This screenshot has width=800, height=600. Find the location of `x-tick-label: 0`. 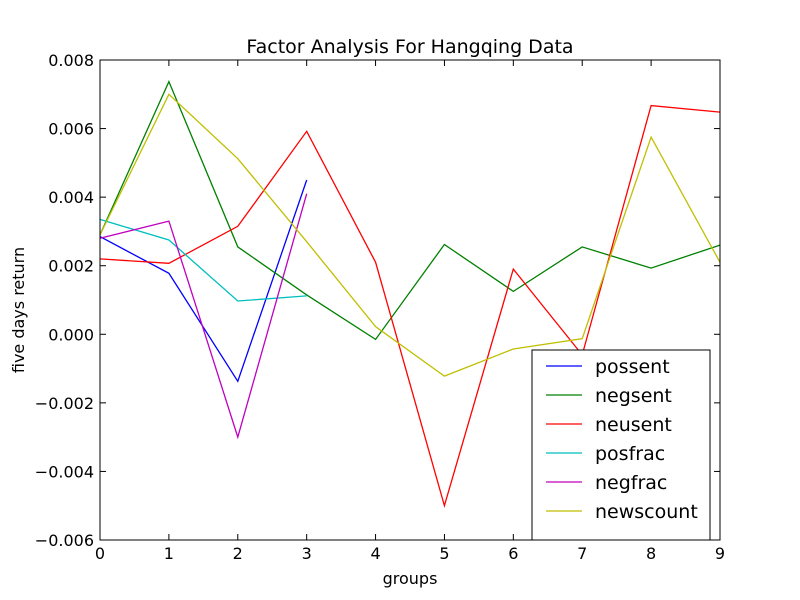

x-tick-label: 0 is located at coordinates (100, 553).